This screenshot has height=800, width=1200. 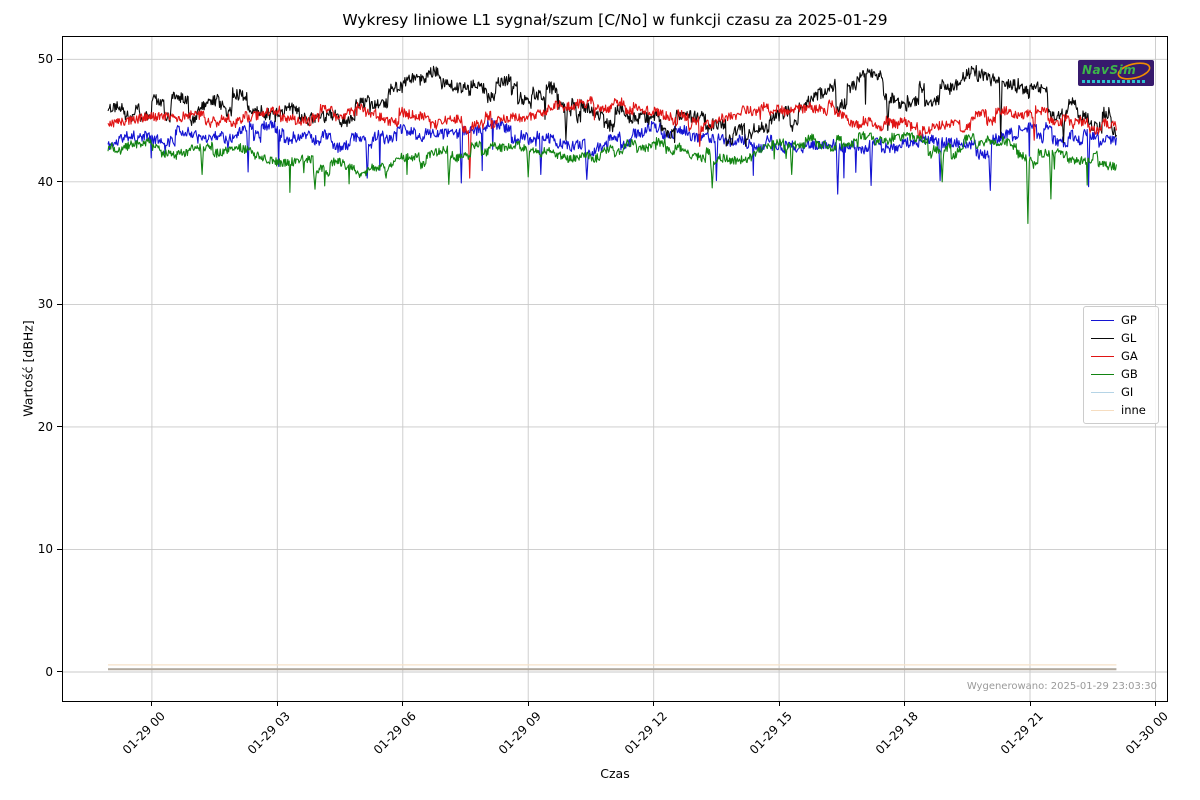 I want to click on legend-label: GL, so click(x=1129, y=338).